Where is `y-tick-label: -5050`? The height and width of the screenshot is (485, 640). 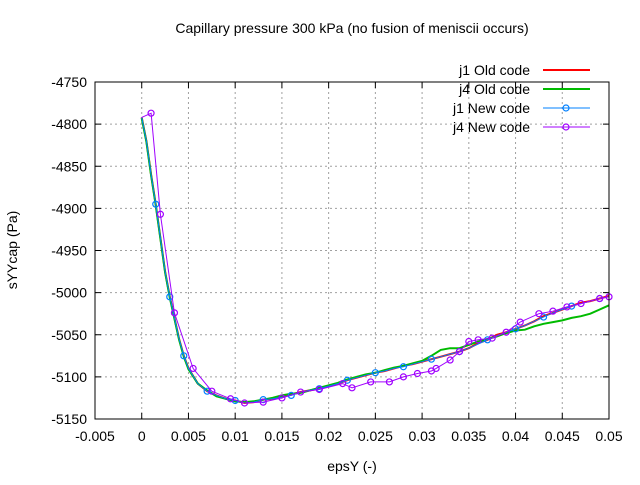 y-tick-label: -5050 is located at coordinates (69, 335).